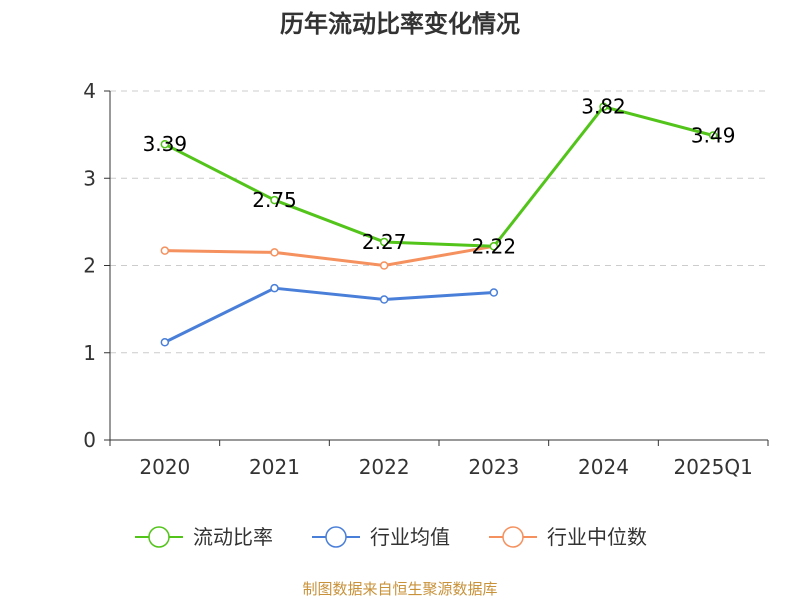 The width and height of the screenshot is (800, 600). What do you see at coordinates (274, 467) in the screenshot?
I see `x-tick-label: 2021` at bounding box center [274, 467].